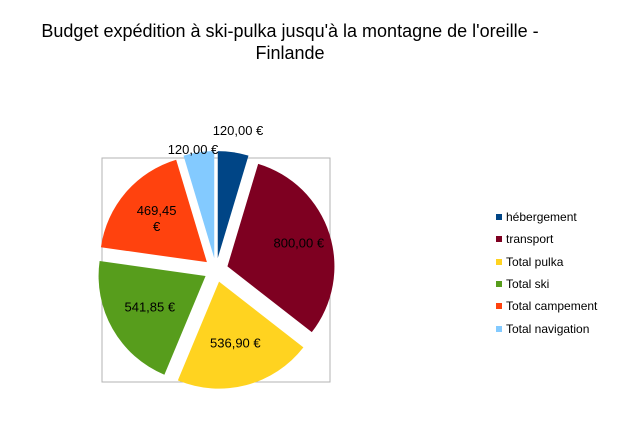 The height and width of the screenshot is (424, 640). What do you see at coordinates (530, 239) in the screenshot?
I see `legend-label-2: transport` at bounding box center [530, 239].